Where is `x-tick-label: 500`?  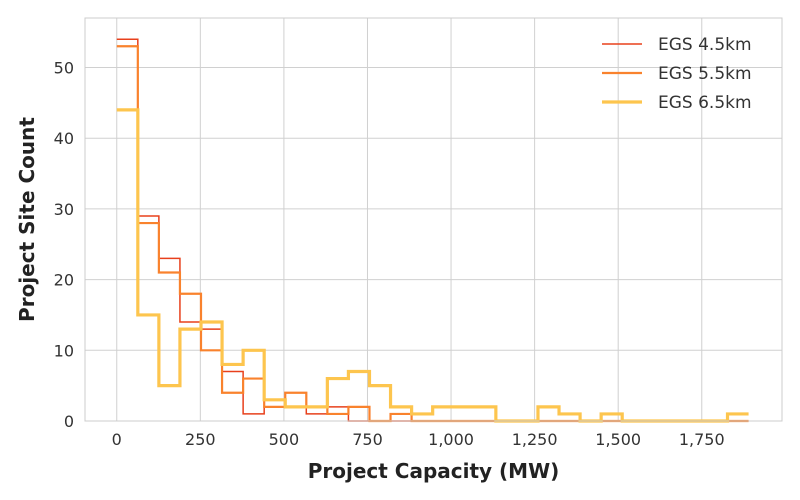
x-tick-label: 500 is located at coordinates (284, 439).